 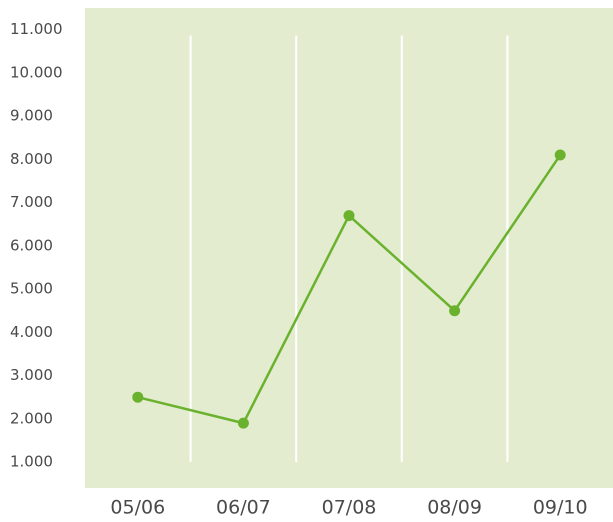 What do you see at coordinates (560, 508) in the screenshot?
I see `x-tick-label: 09/10` at bounding box center [560, 508].